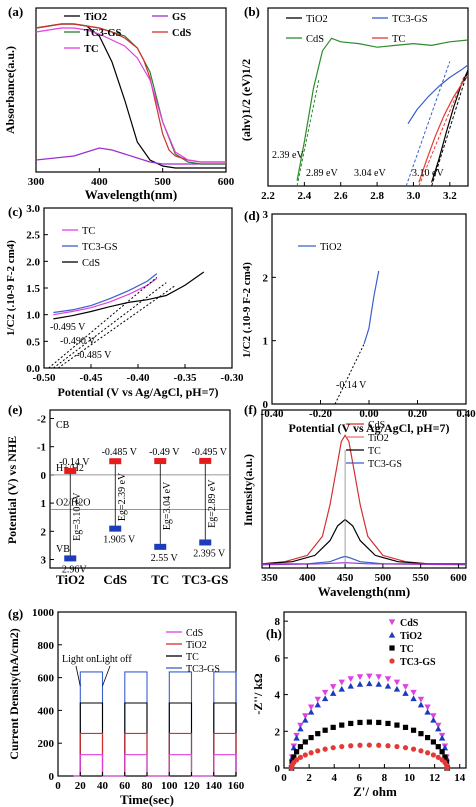 This screenshot has height=807, width=476. Describe the element at coordinates (73, 503) in the screenshot. I see `o-level-label: O2/H2O` at that location.